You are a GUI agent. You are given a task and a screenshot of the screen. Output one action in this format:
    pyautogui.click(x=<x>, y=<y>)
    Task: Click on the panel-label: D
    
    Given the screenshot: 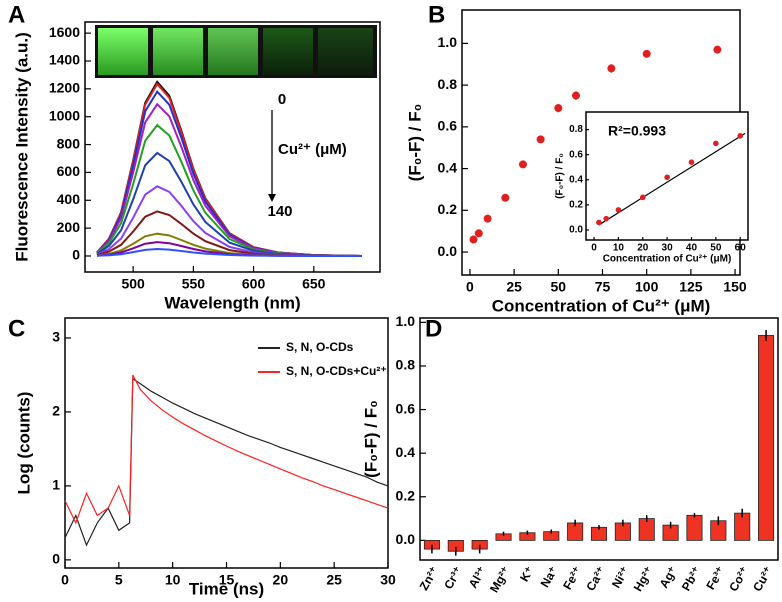 What is the action you would take?
    pyautogui.click(x=433, y=328)
    